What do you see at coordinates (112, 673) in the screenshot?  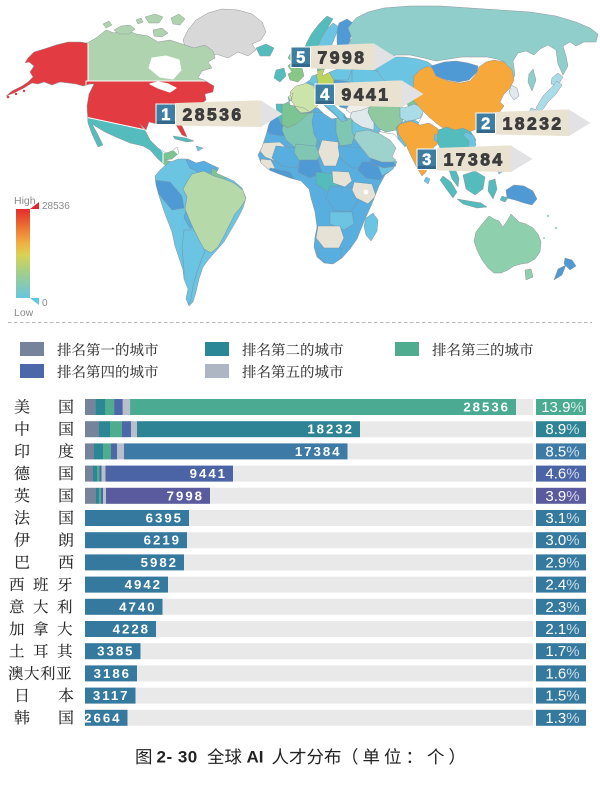 I see `svg-text: 3186` at bounding box center [112, 673].